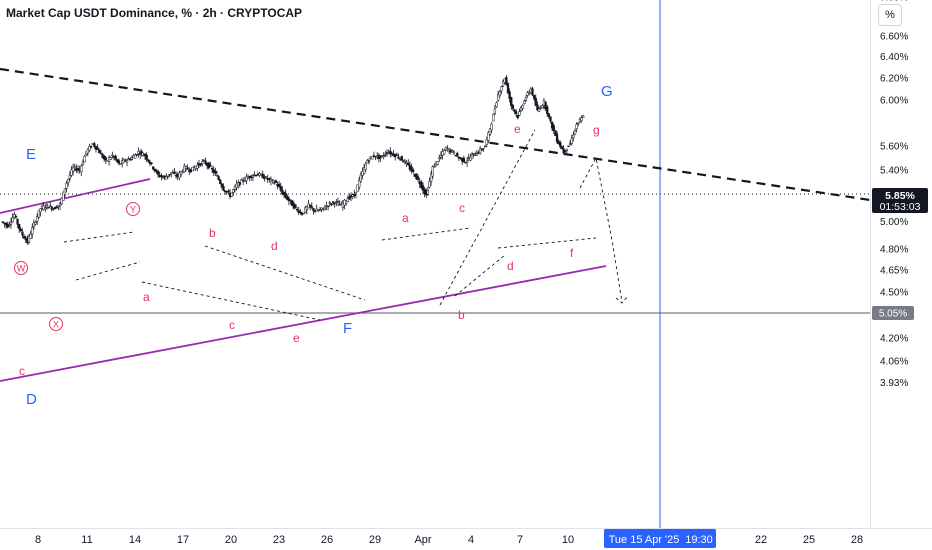 This screenshot has height=550, width=932. What do you see at coordinates (894, 383) in the screenshot?
I see `y-tick-label: 3.93%` at bounding box center [894, 383].